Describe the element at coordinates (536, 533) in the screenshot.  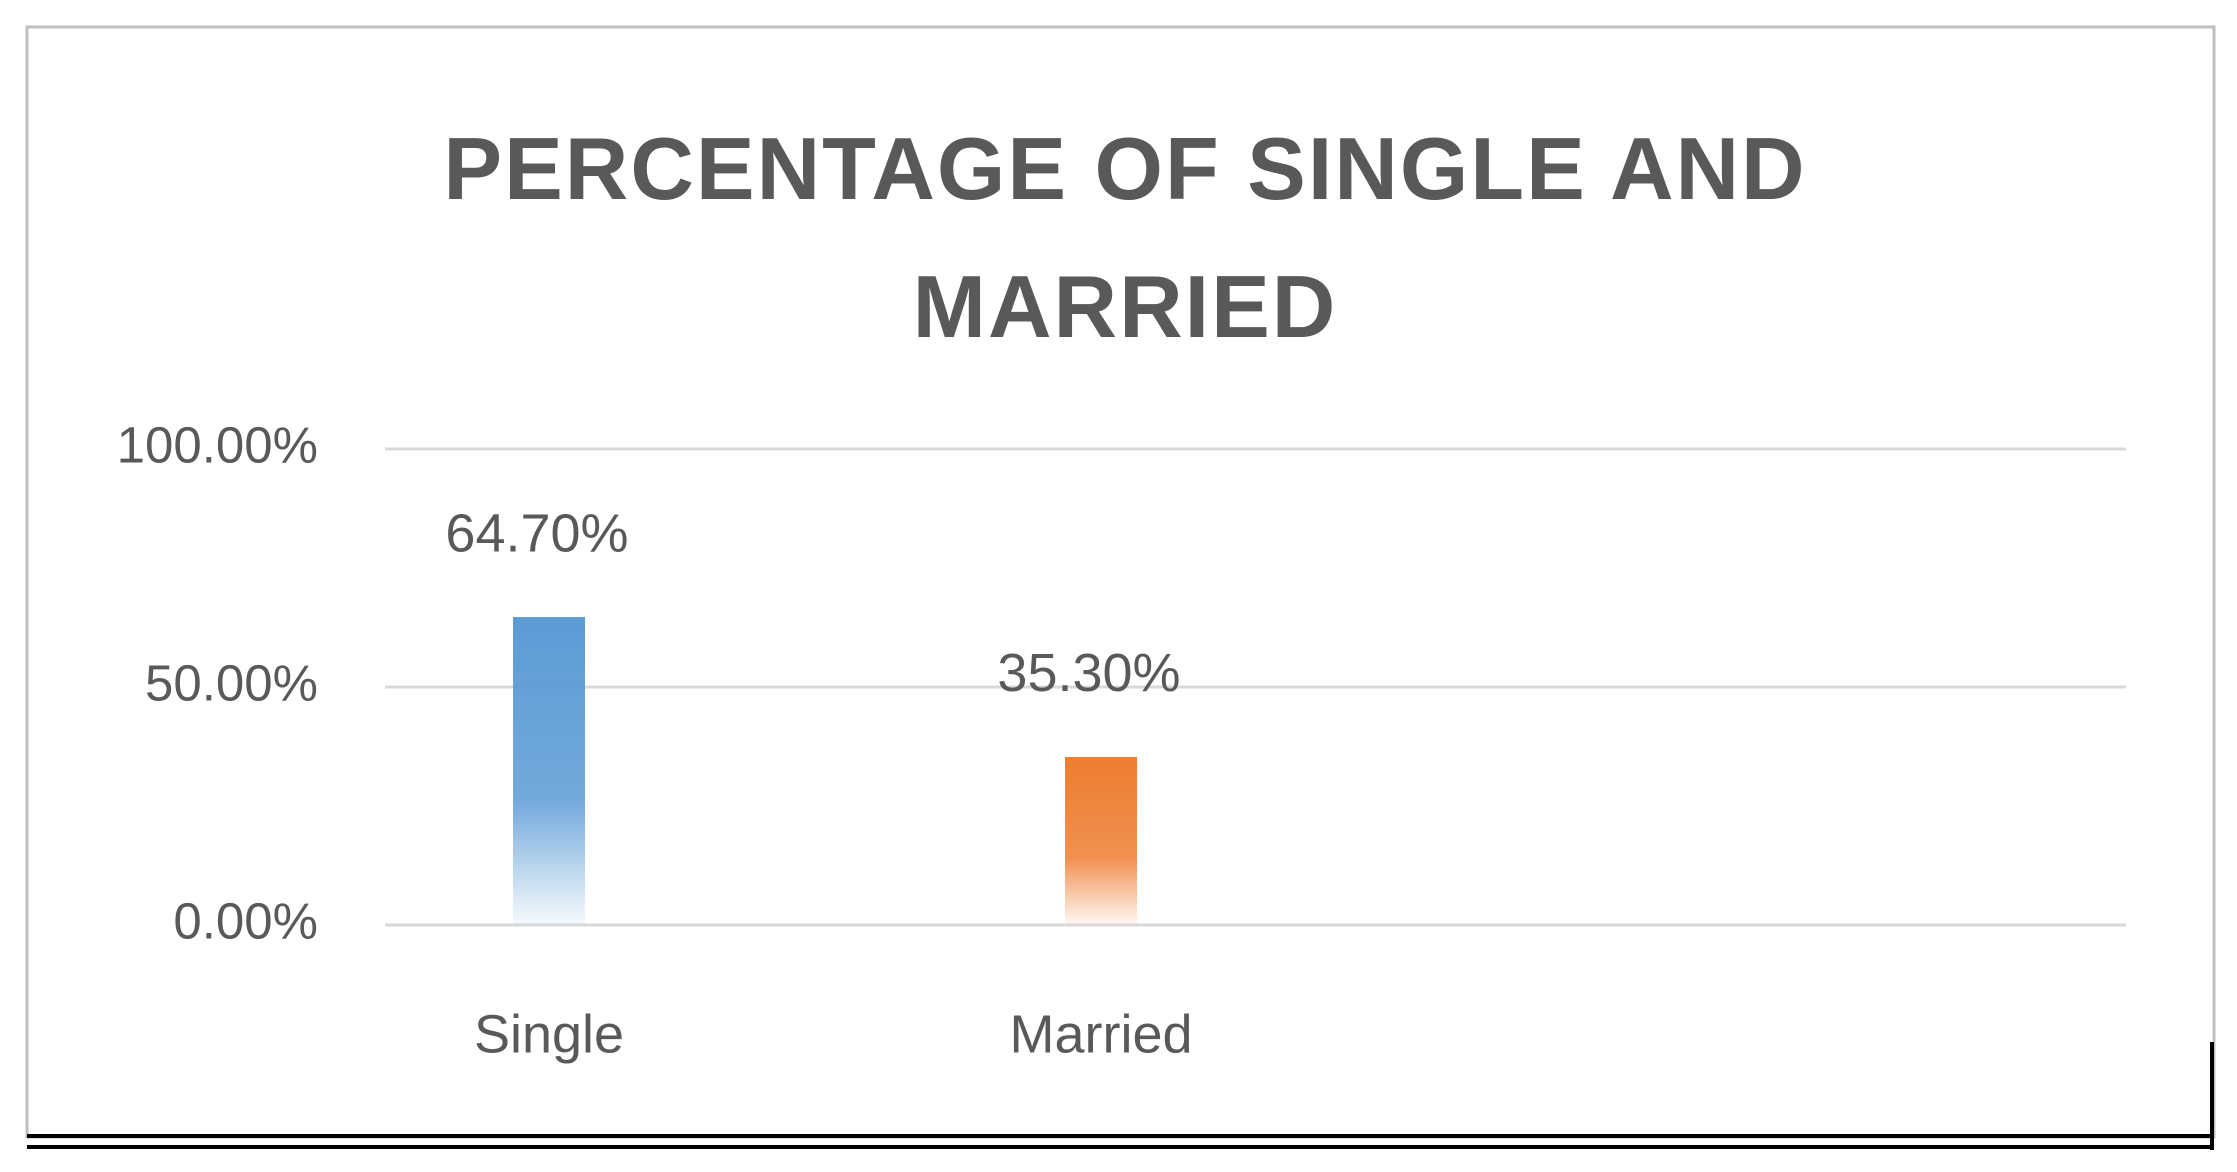
I see `data-label: 64.70%` at that location.